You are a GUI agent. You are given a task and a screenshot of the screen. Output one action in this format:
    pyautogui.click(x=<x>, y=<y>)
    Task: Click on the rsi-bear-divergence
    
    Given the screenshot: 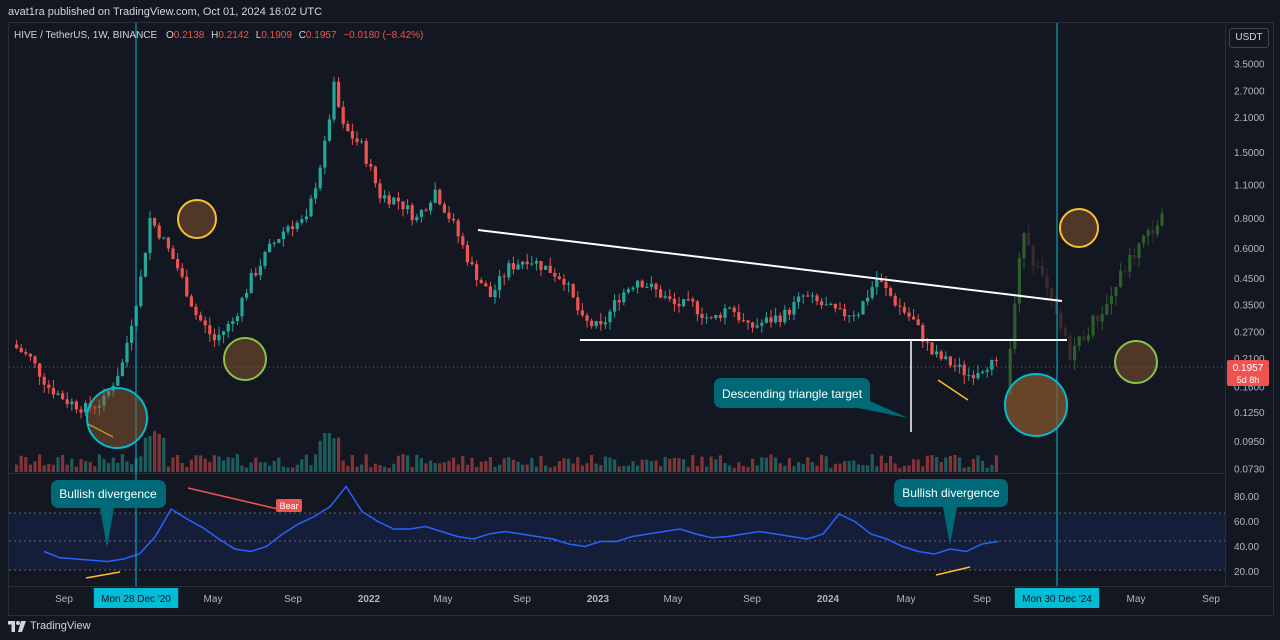 What is the action you would take?
    pyautogui.click(x=235, y=499)
    